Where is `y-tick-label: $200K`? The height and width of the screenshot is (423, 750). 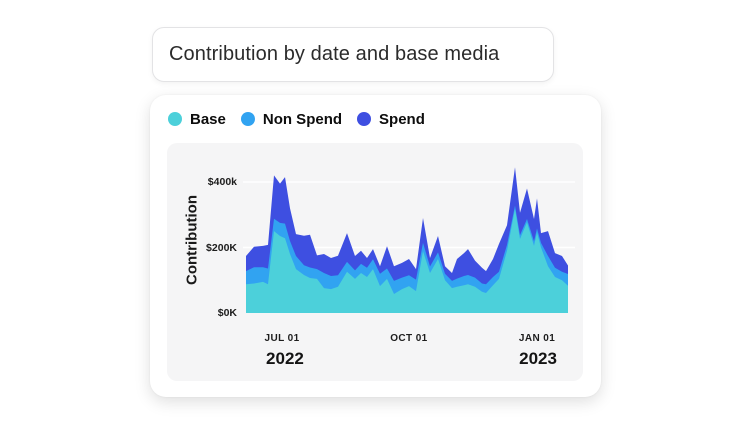
y-tick-label: $200K is located at coordinates (221, 247).